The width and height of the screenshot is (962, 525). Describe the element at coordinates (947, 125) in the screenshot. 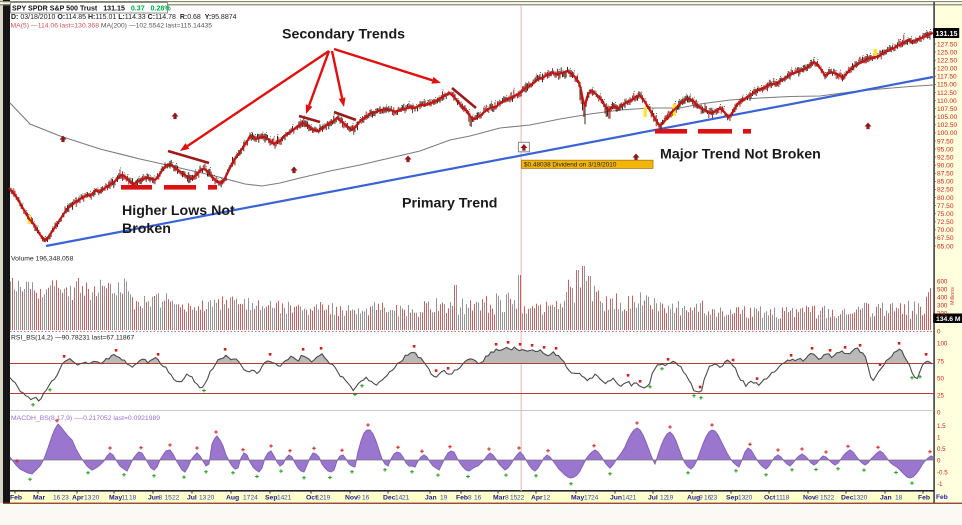

I see `svg-text: 102.50` at that location.